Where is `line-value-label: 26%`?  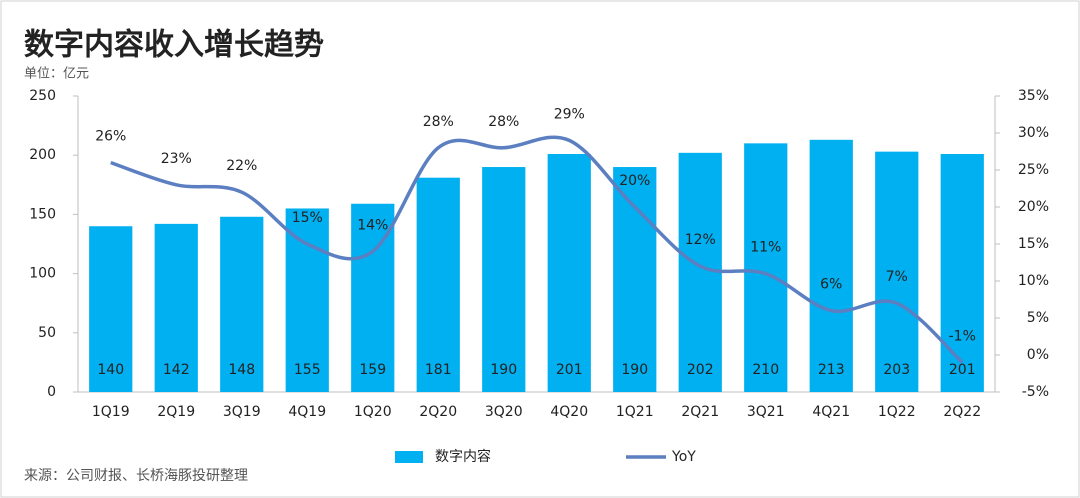 line-value-label: 26% is located at coordinates (110, 137).